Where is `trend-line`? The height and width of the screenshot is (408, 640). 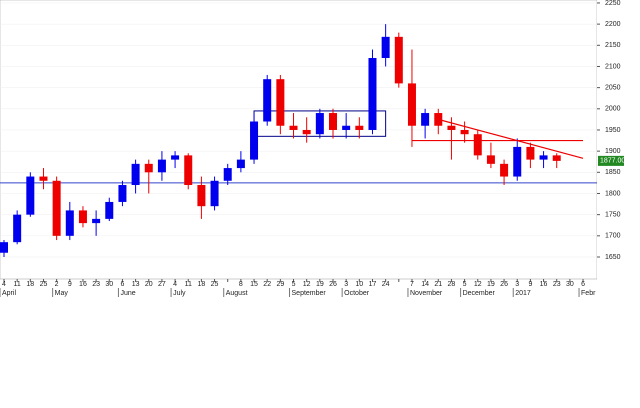 trend-line is located at coordinates (511, 138).